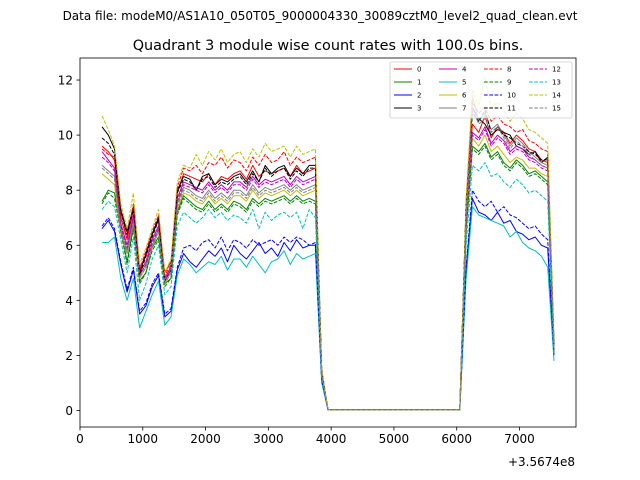 The height and width of the screenshot is (480, 640). Describe the element at coordinates (394, 439) in the screenshot. I see `x-tick-label: 5000` at that location.